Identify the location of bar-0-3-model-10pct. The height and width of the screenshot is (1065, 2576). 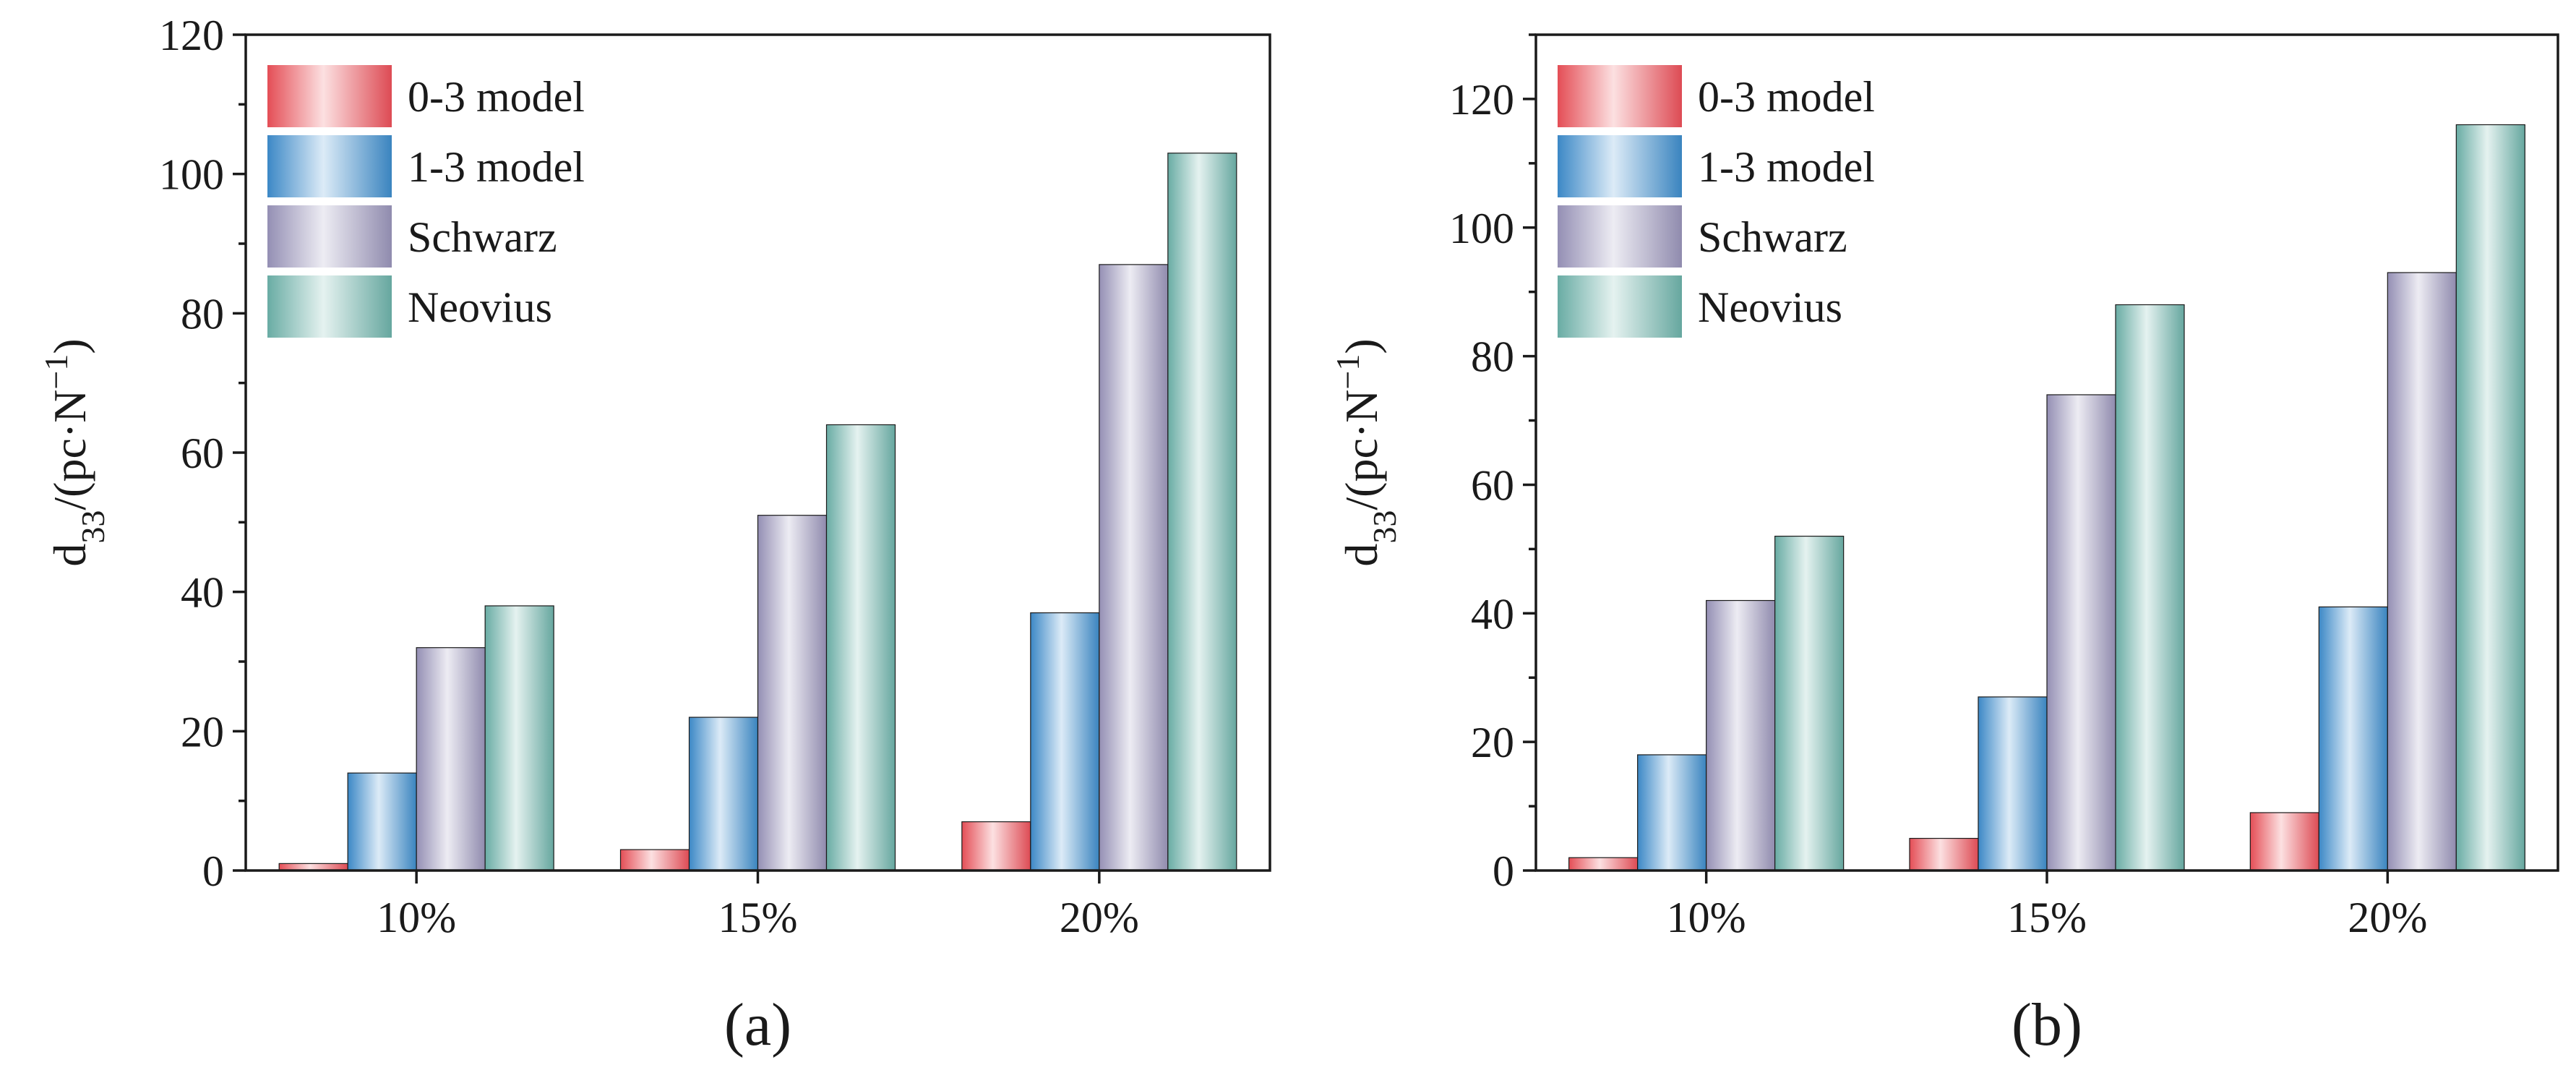
(1604, 864).